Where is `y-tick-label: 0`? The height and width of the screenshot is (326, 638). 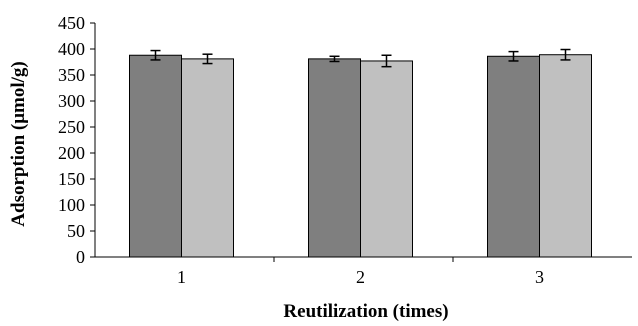 y-tick-label: 0 is located at coordinates (80, 257).